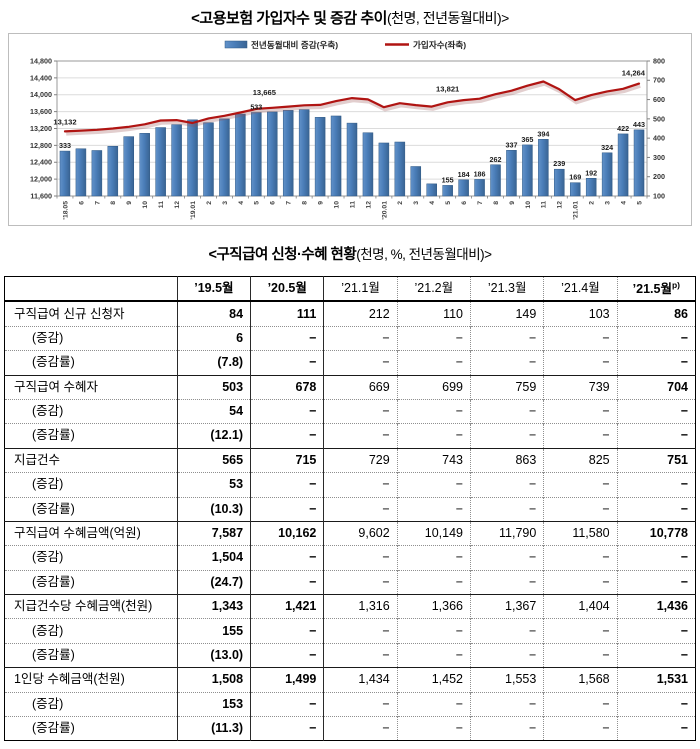 The width and height of the screenshot is (700, 749). What do you see at coordinates (360, 680) in the screenshot?
I see `table-cell: 1,434` at bounding box center [360, 680].